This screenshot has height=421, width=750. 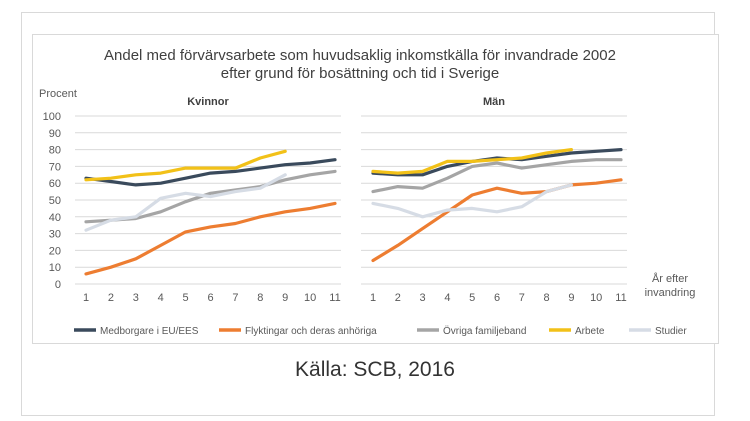 What do you see at coordinates (55, 134) in the screenshot?
I see `y-tick-label: 90` at bounding box center [55, 134].